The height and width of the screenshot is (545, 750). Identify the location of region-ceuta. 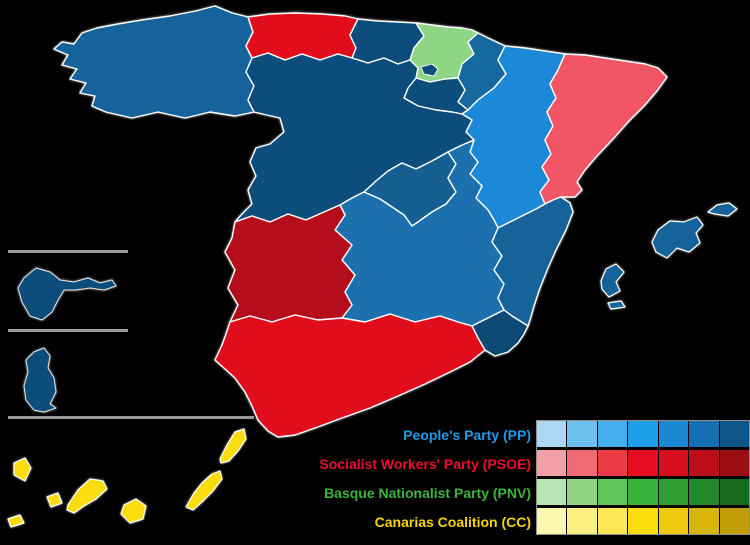
(67, 294).